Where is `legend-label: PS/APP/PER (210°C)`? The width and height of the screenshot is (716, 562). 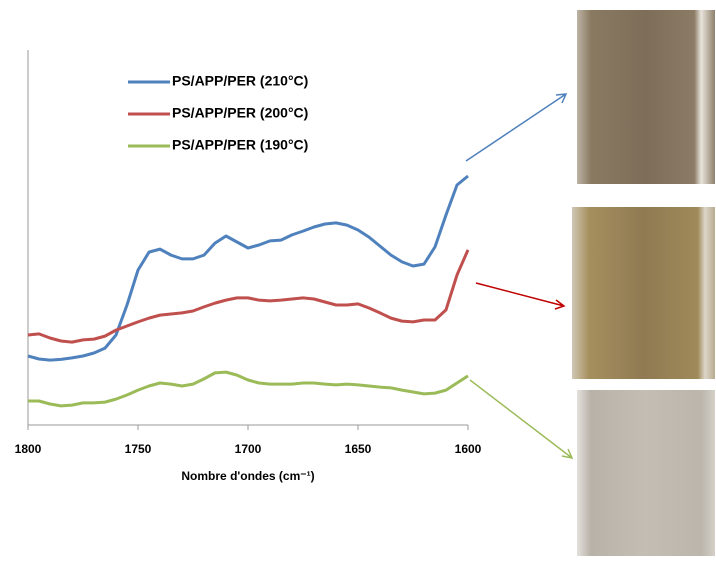 legend-label: PS/APP/PER (210°C) is located at coordinates (240, 81).